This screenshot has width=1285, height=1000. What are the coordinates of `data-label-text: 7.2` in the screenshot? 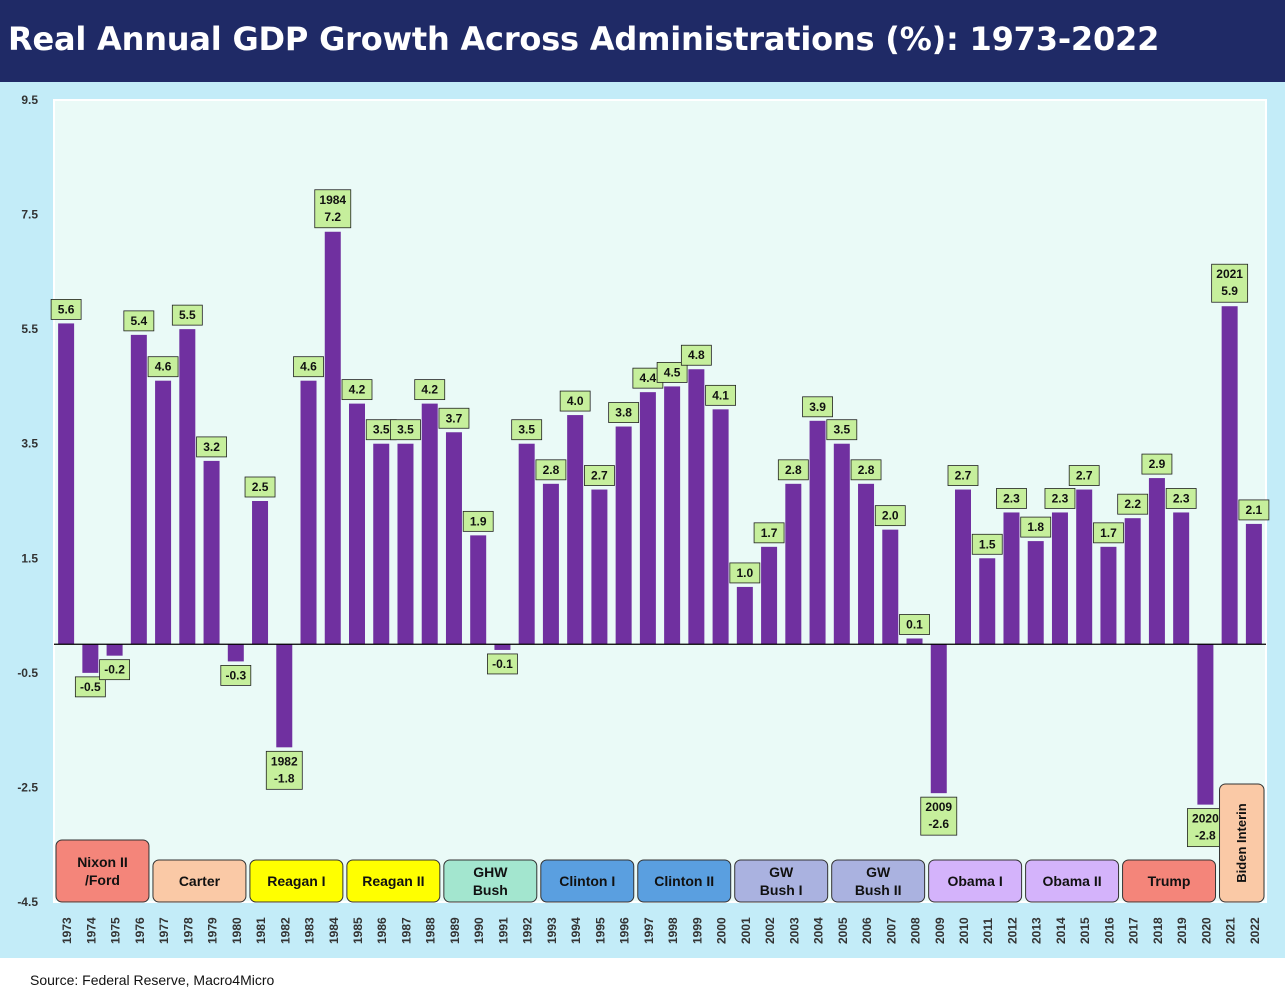 It's located at (332, 217).